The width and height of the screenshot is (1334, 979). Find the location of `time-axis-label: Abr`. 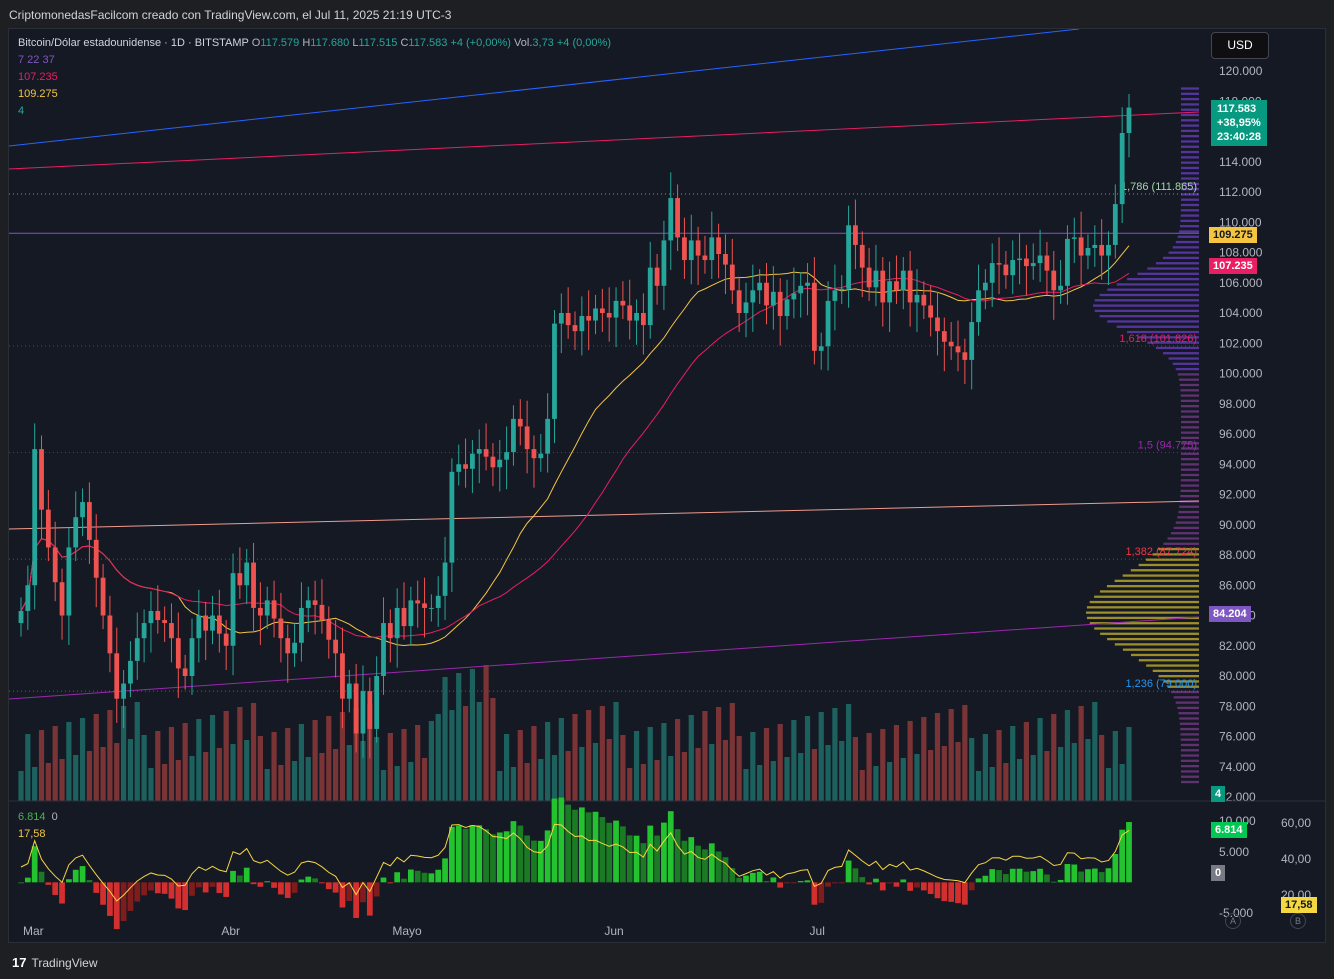

time-axis-label: Abr is located at coordinates (230, 931).